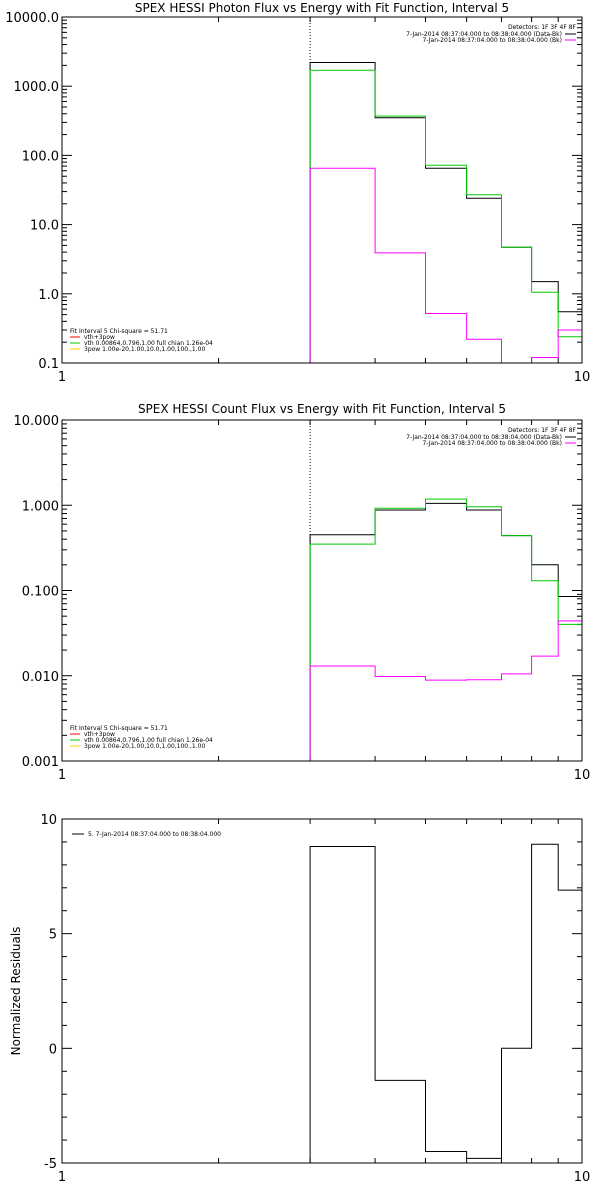 This screenshot has width=600, height=1200. Describe the element at coordinates (62, 377) in the screenshot. I see `panel1-xtick-label: 1` at that location.